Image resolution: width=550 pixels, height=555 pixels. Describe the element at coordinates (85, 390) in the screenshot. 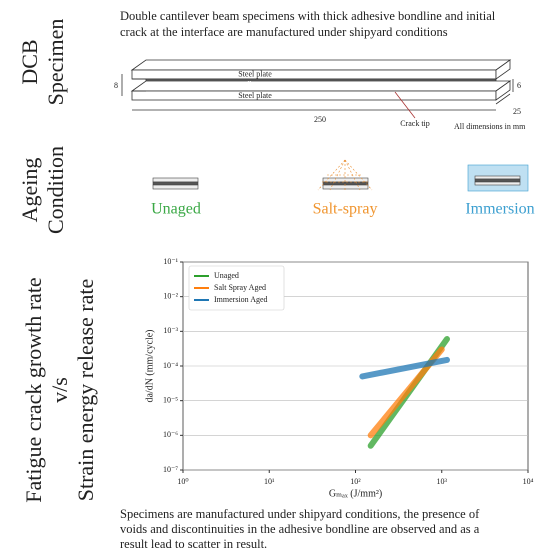

I see `side-label-line: Strain energy release rate` at that location.